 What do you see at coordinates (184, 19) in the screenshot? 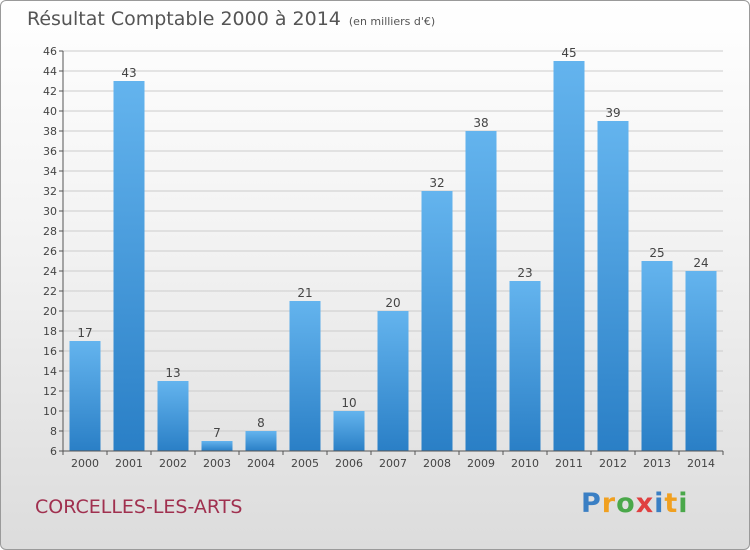
I see `chart-title-text: Résultat Comptable 2000 à 2014` at bounding box center [184, 19].